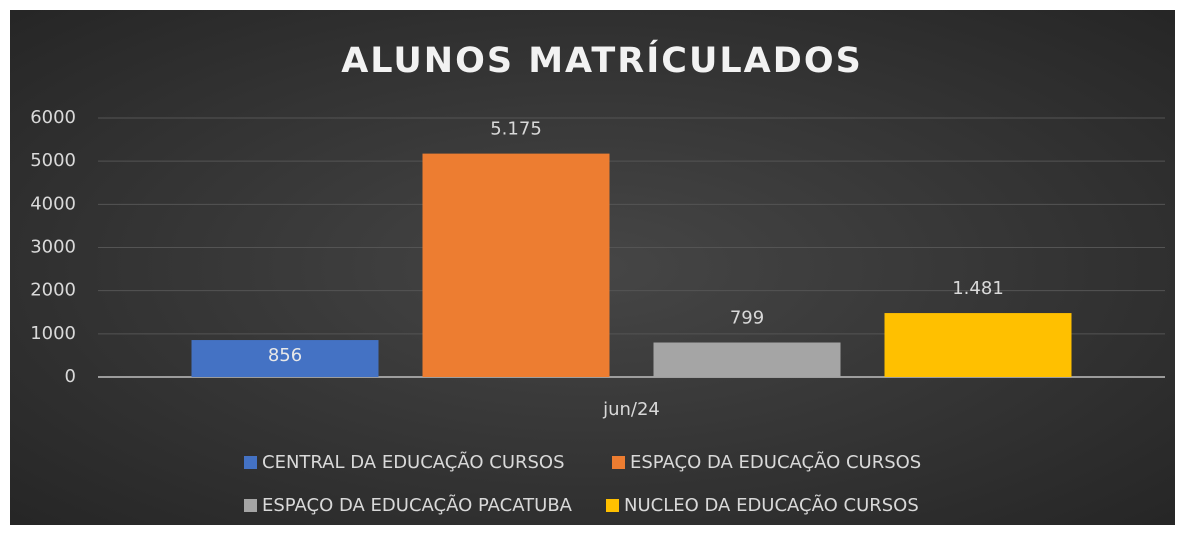 This screenshot has width=1183, height=535. What do you see at coordinates (417, 505) in the screenshot?
I see `legend-label: ESPAÇO DA EDUCAÇÃO PACATUBA` at bounding box center [417, 505].